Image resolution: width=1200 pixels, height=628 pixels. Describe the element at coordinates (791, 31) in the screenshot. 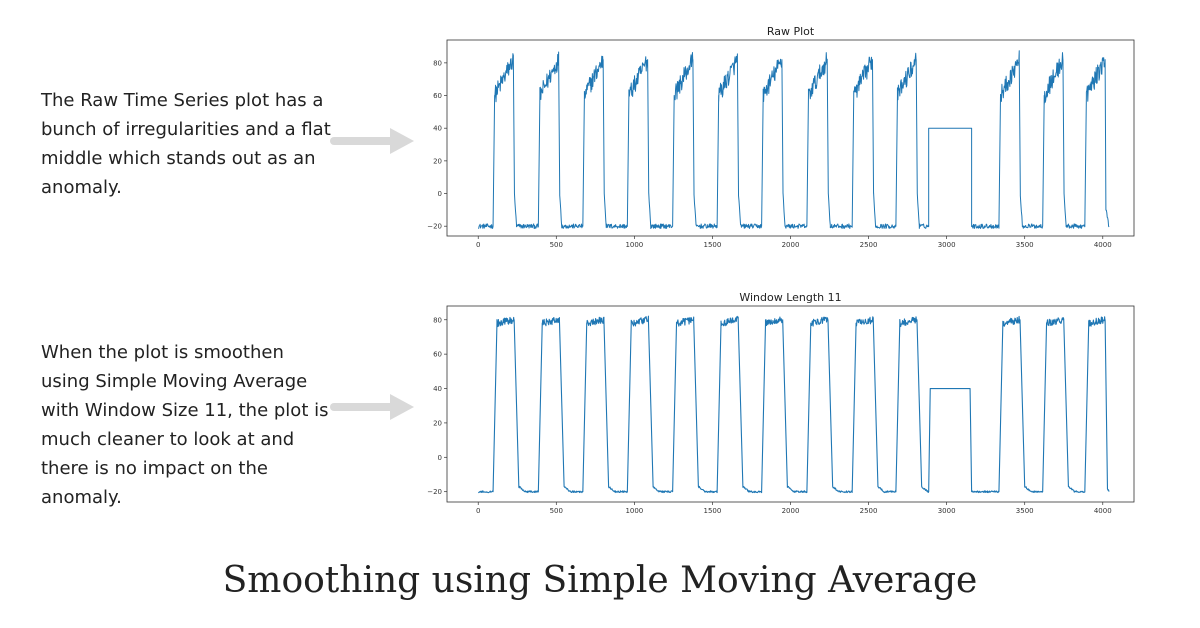

I see `chart-title: Raw Plot` at that location.